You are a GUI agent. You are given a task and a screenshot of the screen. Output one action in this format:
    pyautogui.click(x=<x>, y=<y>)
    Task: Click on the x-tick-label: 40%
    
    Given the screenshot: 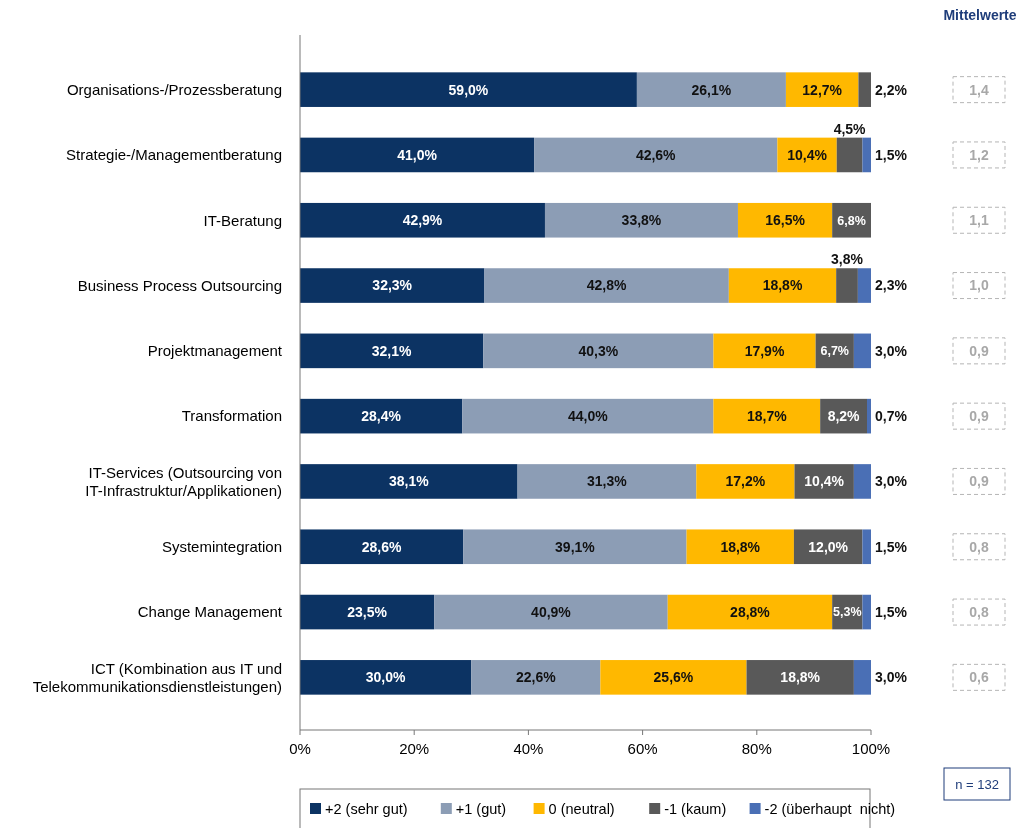 What is the action you would take?
    pyautogui.click(x=528, y=748)
    